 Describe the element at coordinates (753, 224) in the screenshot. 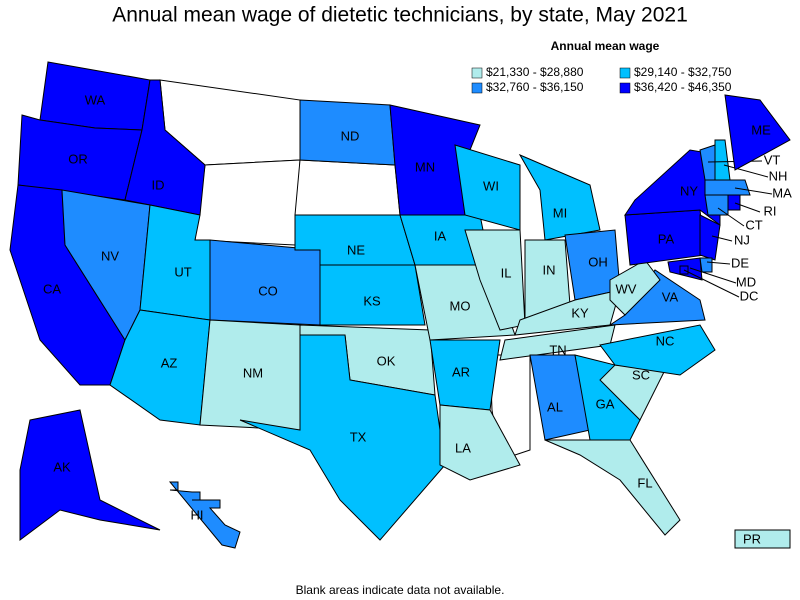

I see `state-label: CT` at that location.